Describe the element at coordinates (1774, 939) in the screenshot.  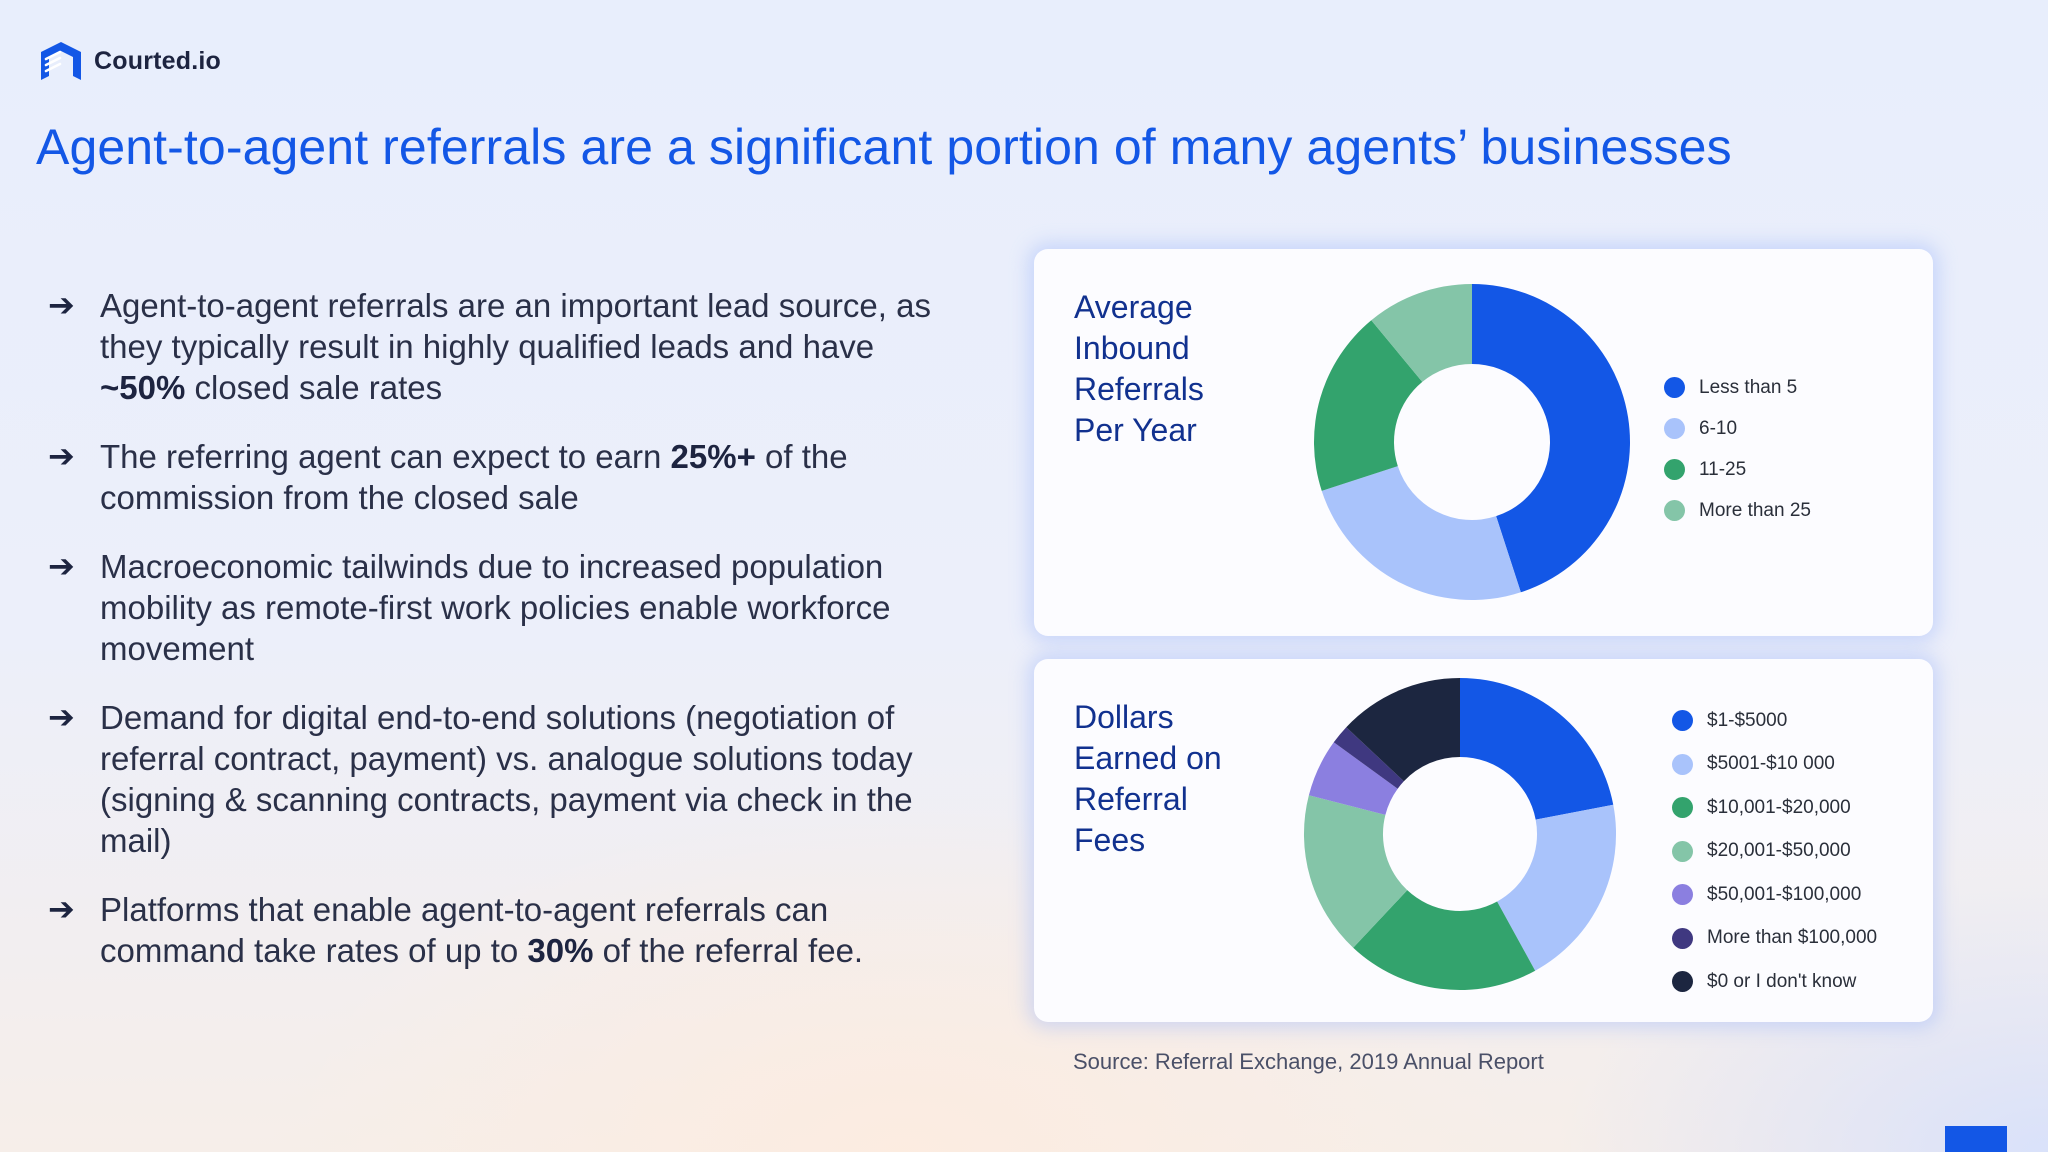
I see `legend-item: More than $100,000` at that location.